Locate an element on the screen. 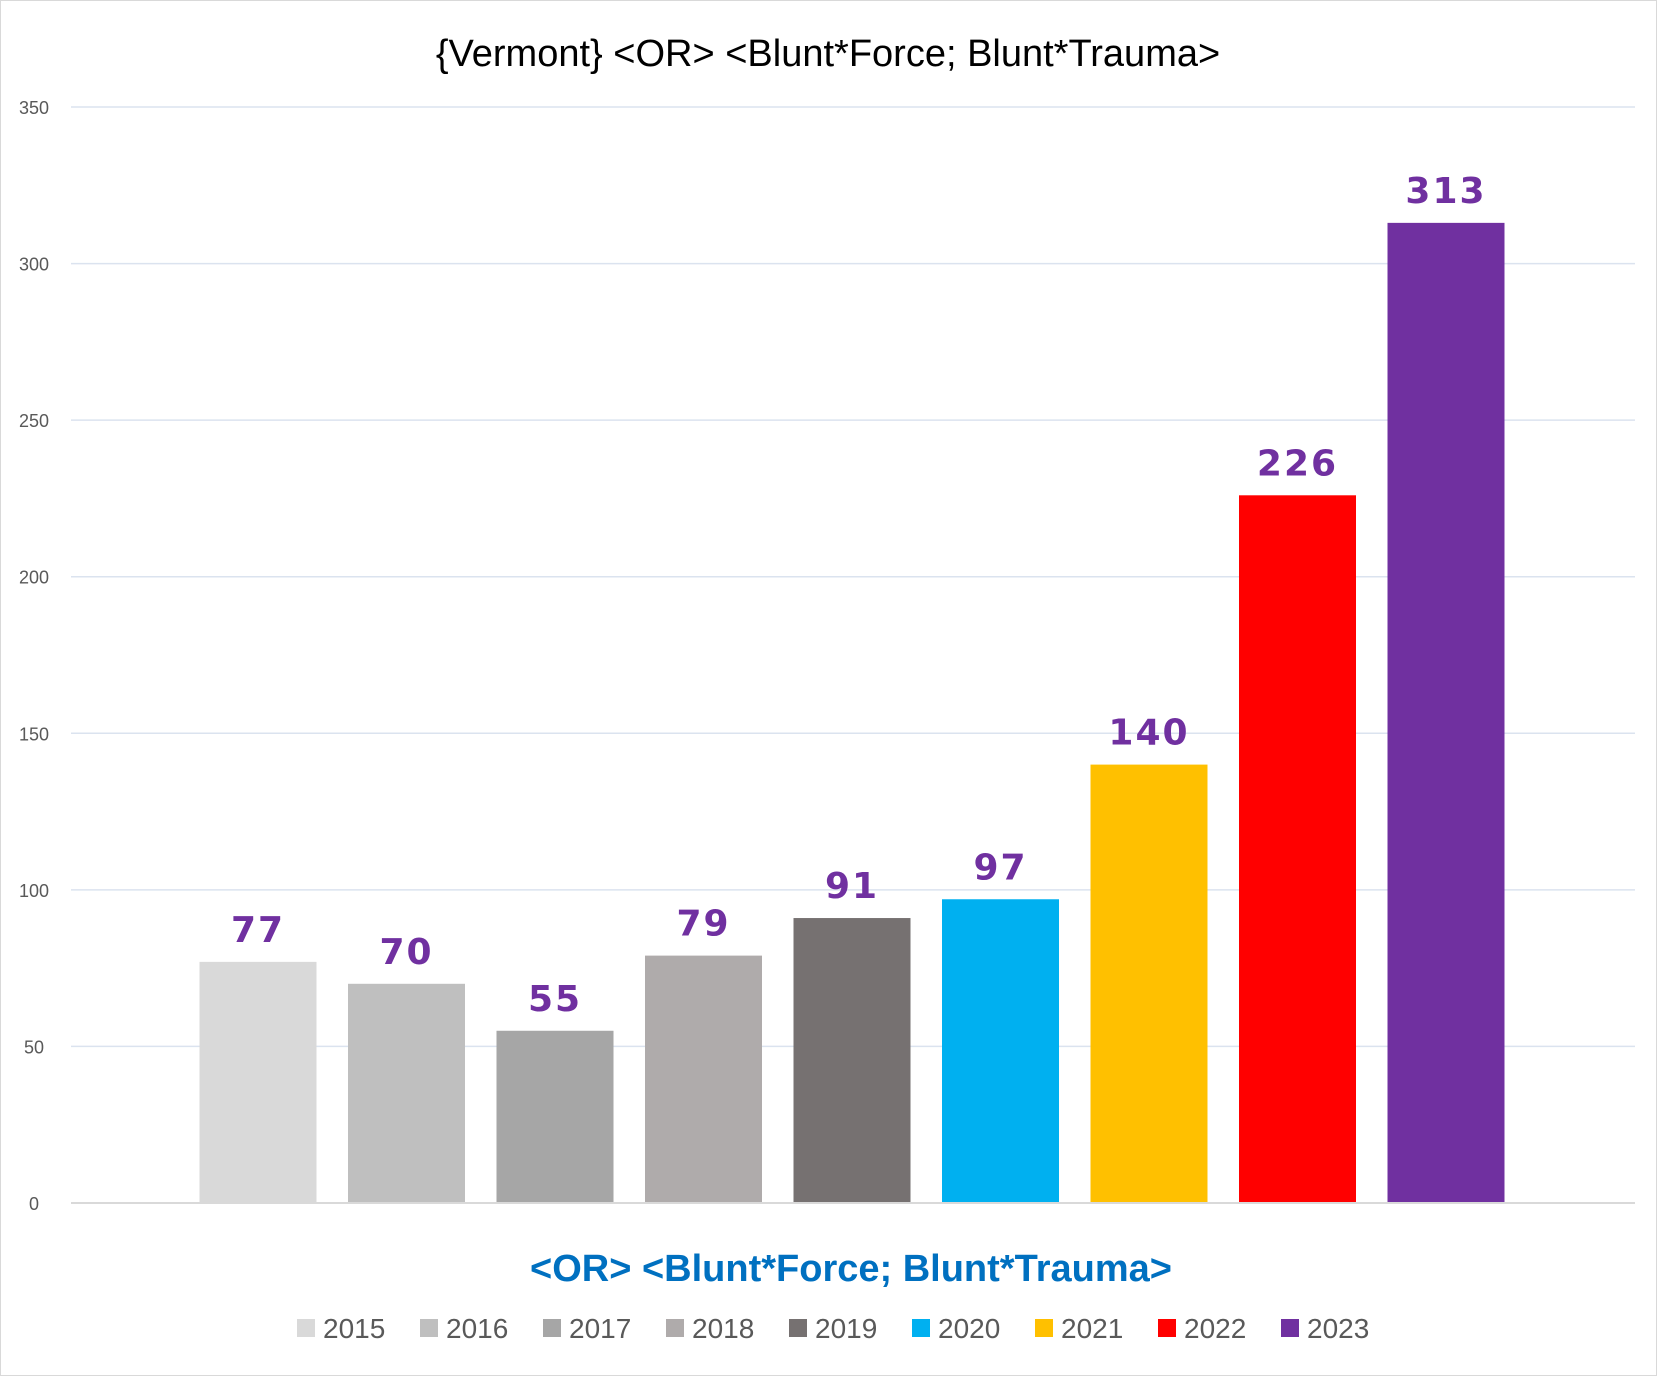 Image resolution: width=1657 pixels, height=1376 pixels. data-label-2019: 91 is located at coordinates (852, 886).